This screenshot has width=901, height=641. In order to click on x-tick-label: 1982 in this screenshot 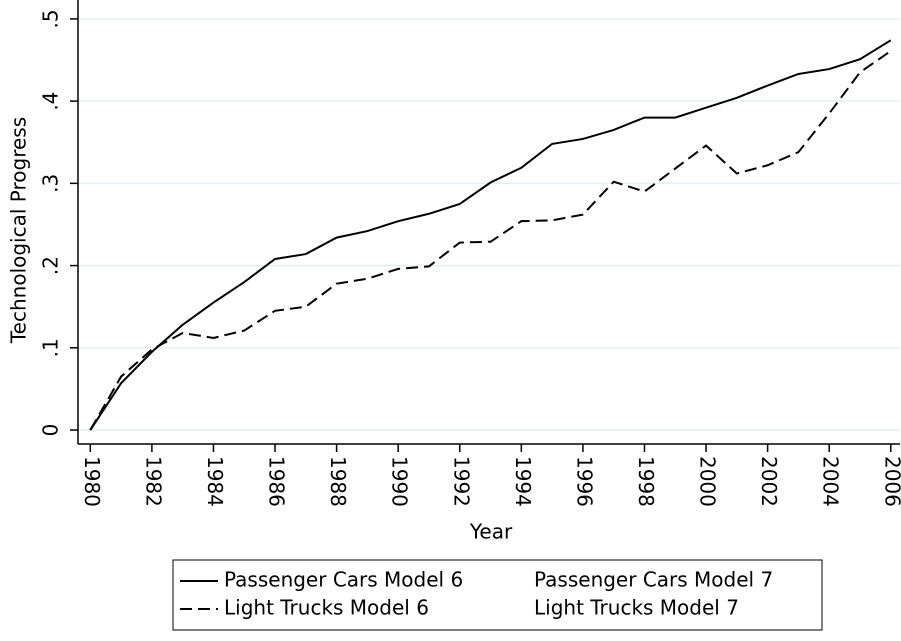, I will do `click(153, 481)`.